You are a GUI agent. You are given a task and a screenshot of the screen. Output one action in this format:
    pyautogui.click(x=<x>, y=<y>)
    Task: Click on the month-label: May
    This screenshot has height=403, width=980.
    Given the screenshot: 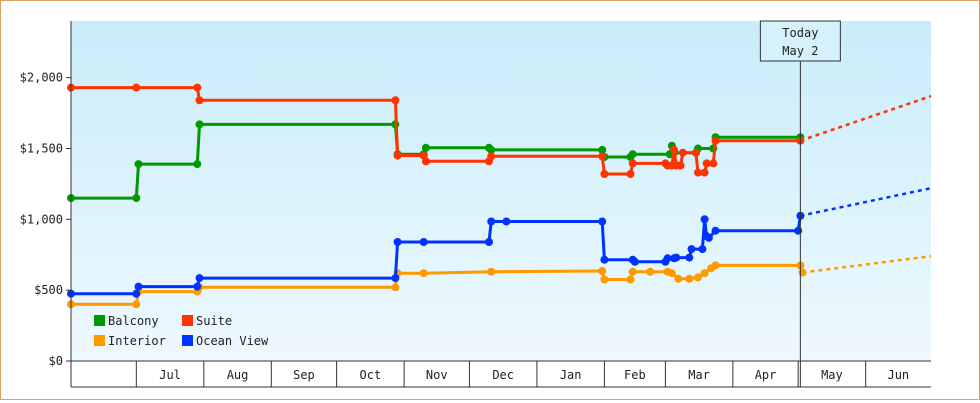 What is the action you would take?
    pyautogui.click(x=832, y=375)
    